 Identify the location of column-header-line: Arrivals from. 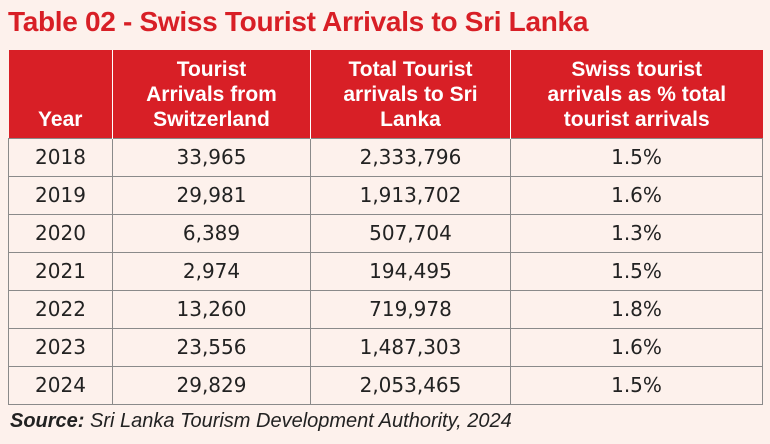
(211, 94).